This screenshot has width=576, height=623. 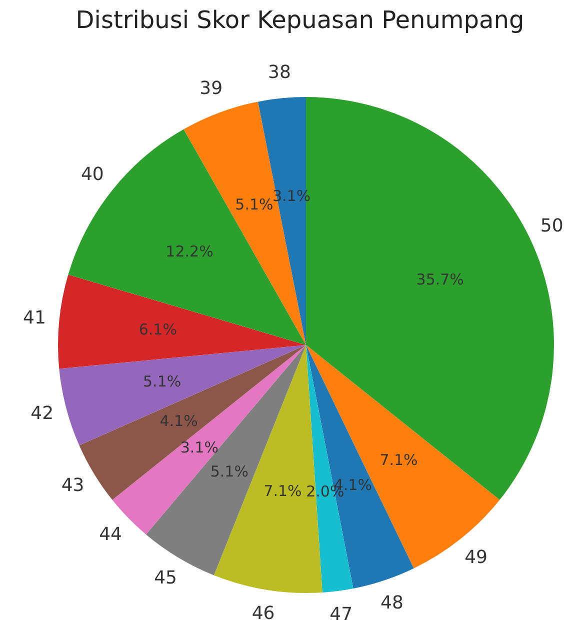 I want to click on slice-label: 45, so click(x=165, y=578).